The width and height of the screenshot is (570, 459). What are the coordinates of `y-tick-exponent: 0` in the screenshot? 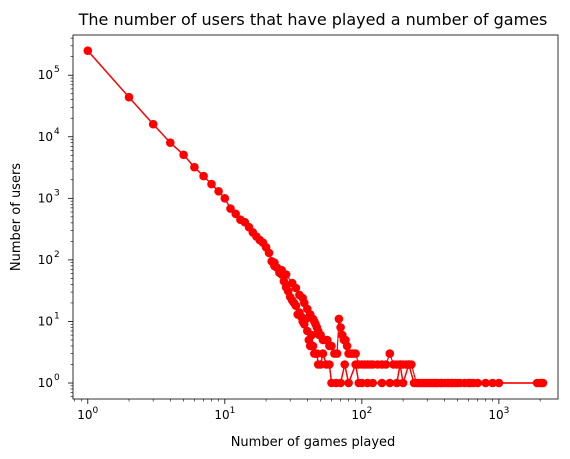 It's located at (57, 378).